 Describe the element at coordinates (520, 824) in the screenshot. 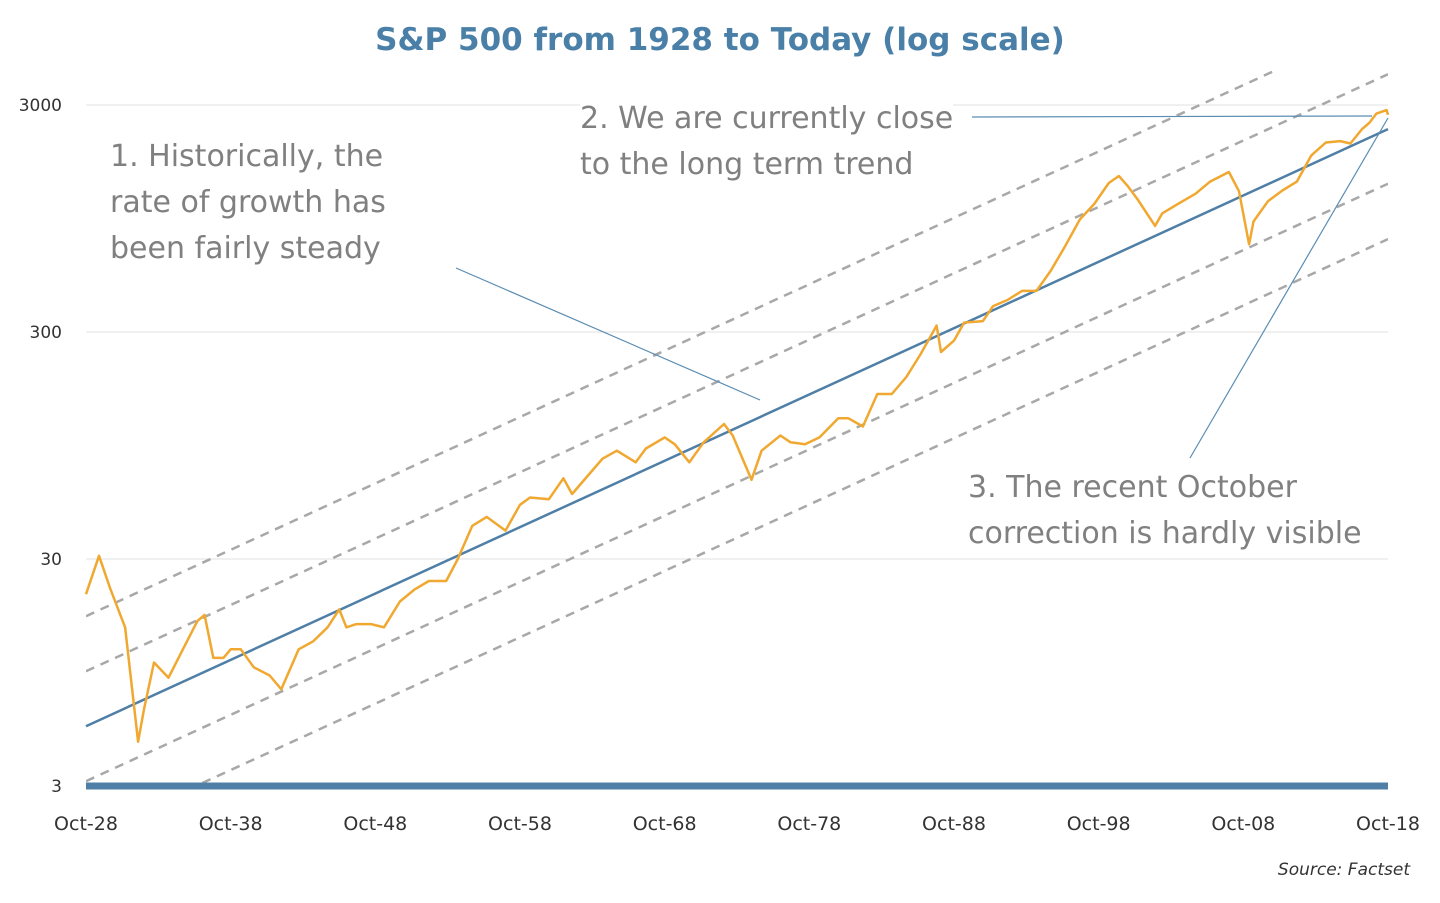

I see `x-tick-label: Oct-58` at that location.